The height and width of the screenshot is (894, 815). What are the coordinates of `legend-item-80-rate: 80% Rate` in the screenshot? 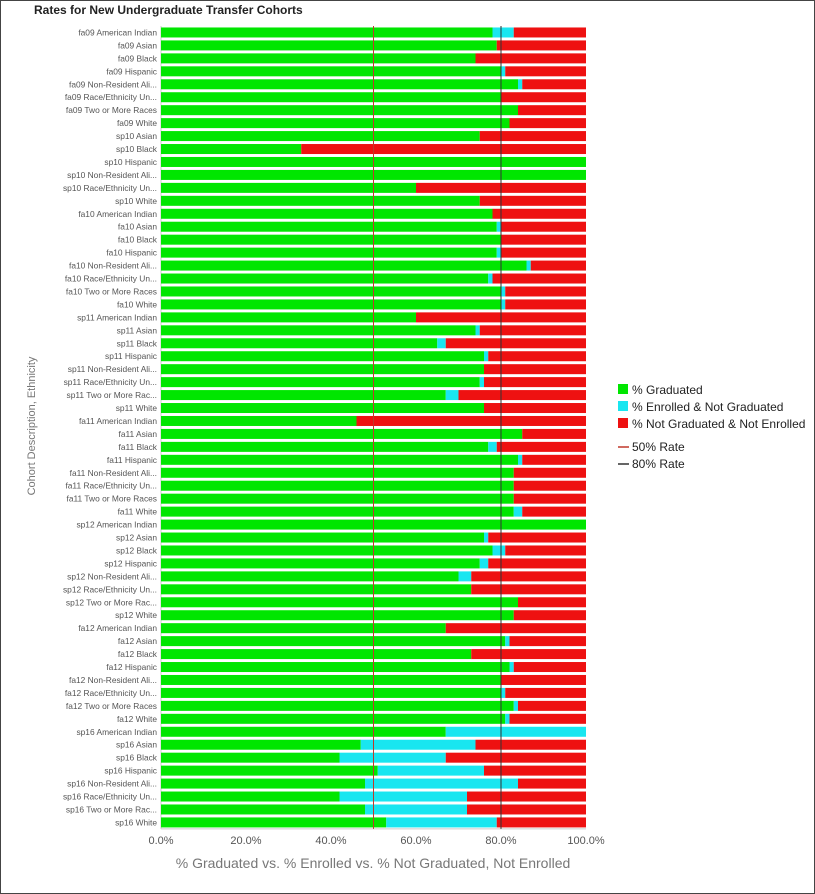 It's located at (651, 464).